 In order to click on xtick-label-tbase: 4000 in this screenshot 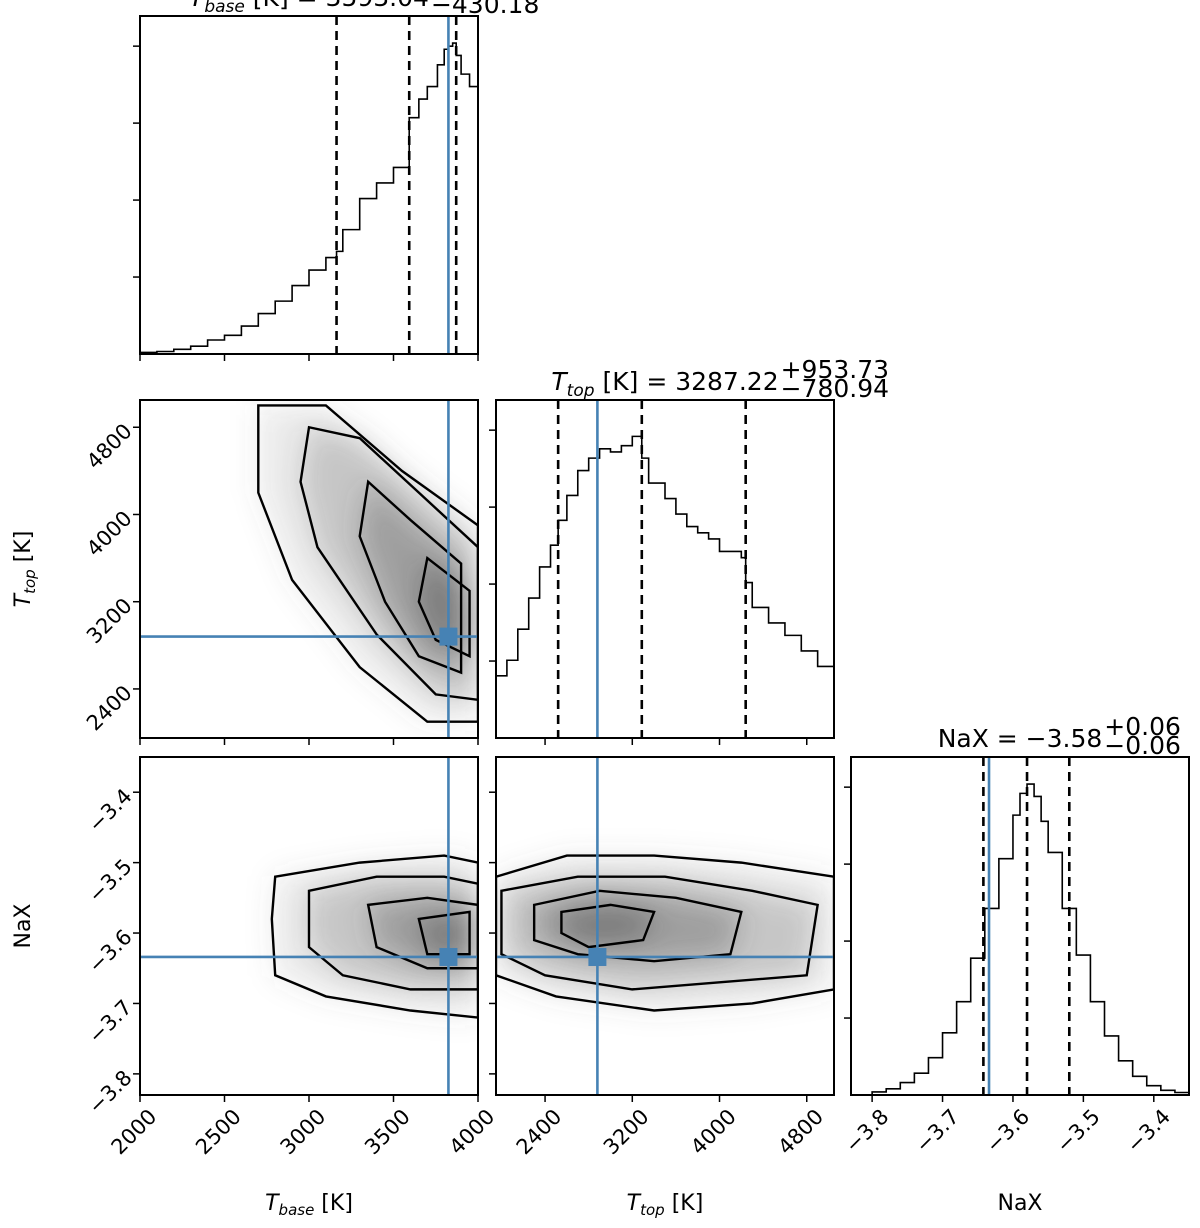, I will do `click(472, 1131)`.